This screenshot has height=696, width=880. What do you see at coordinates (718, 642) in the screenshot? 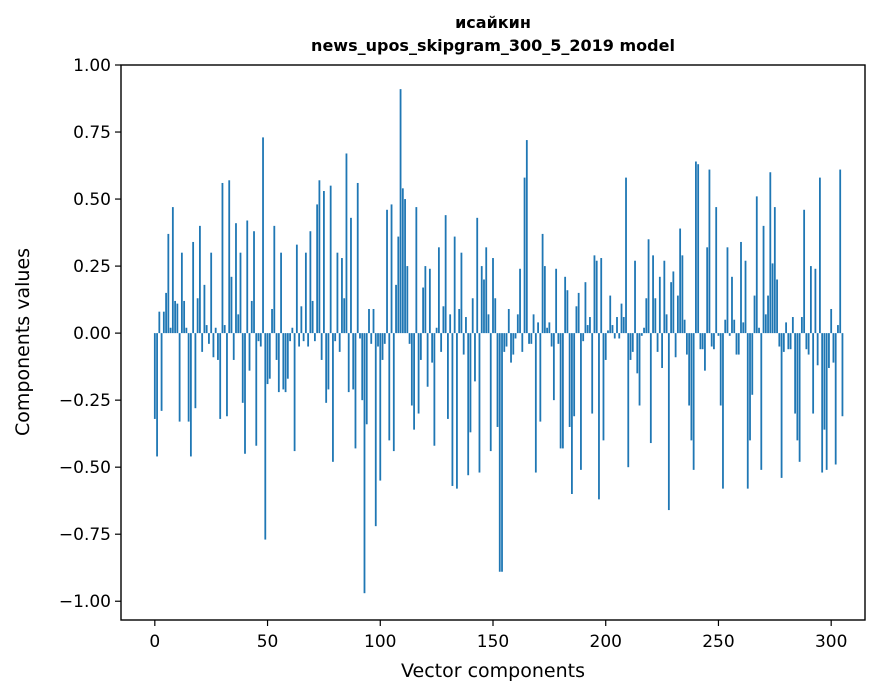
I see `x-tick-label: 250` at bounding box center [718, 642].